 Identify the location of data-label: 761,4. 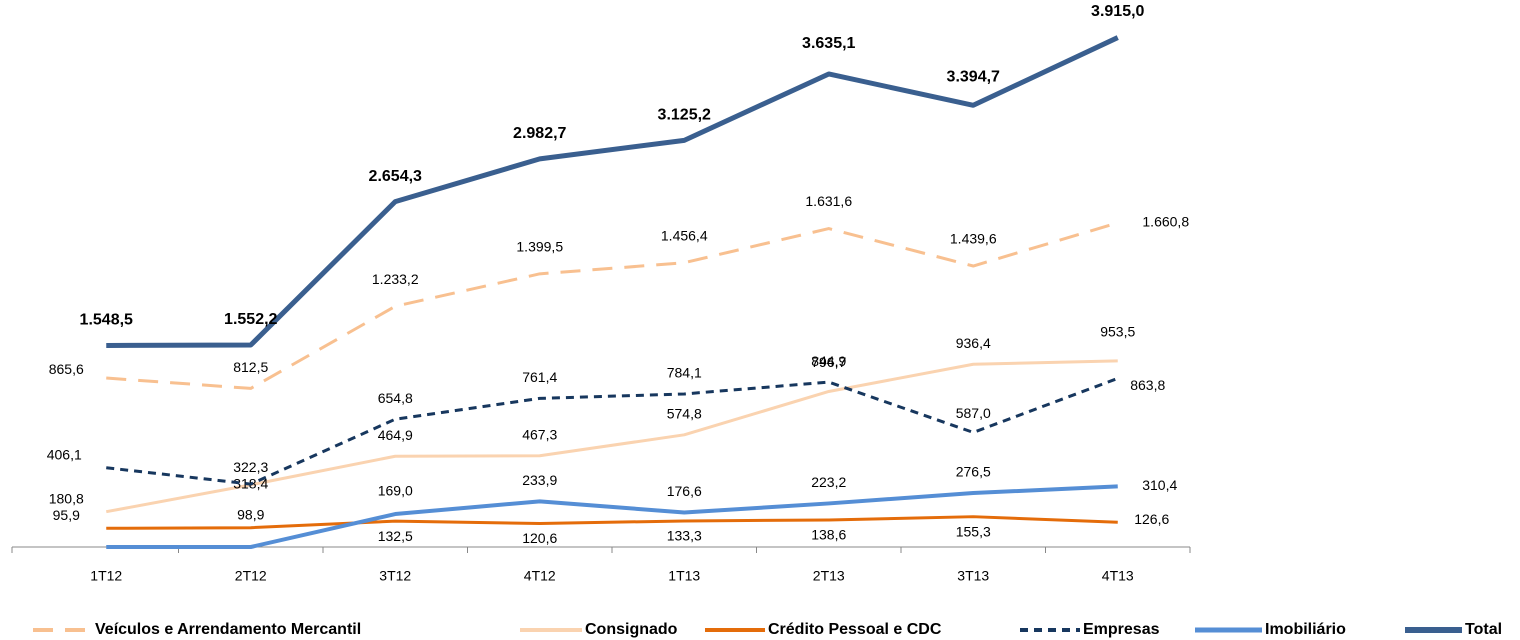
(539, 377).